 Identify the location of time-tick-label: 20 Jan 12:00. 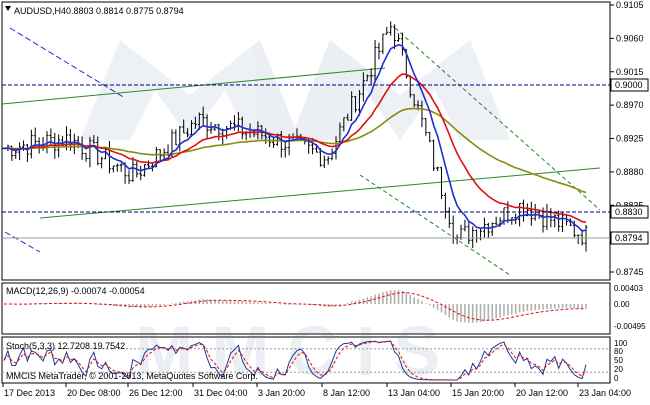
(542, 393).